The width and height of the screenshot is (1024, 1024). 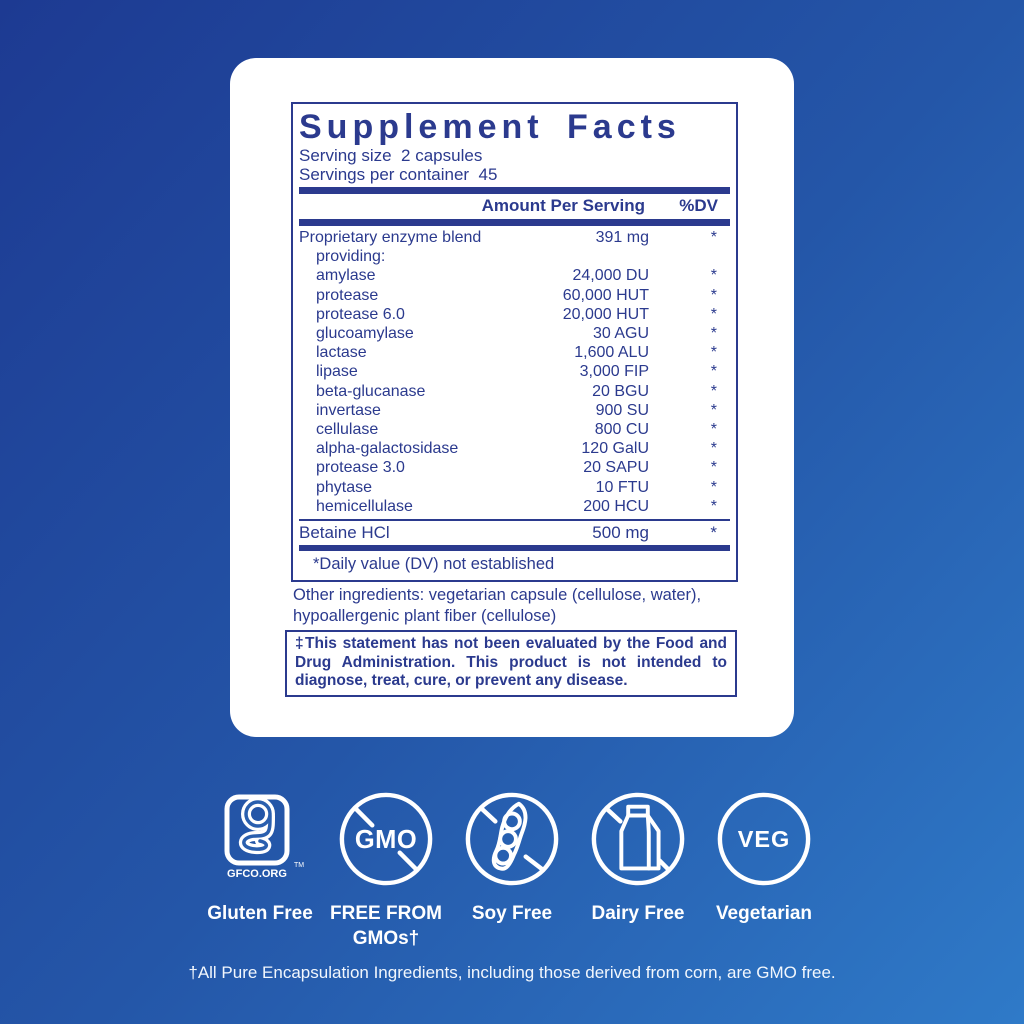 I want to click on badge-label: Vegetarian, so click(x=764, y=913).